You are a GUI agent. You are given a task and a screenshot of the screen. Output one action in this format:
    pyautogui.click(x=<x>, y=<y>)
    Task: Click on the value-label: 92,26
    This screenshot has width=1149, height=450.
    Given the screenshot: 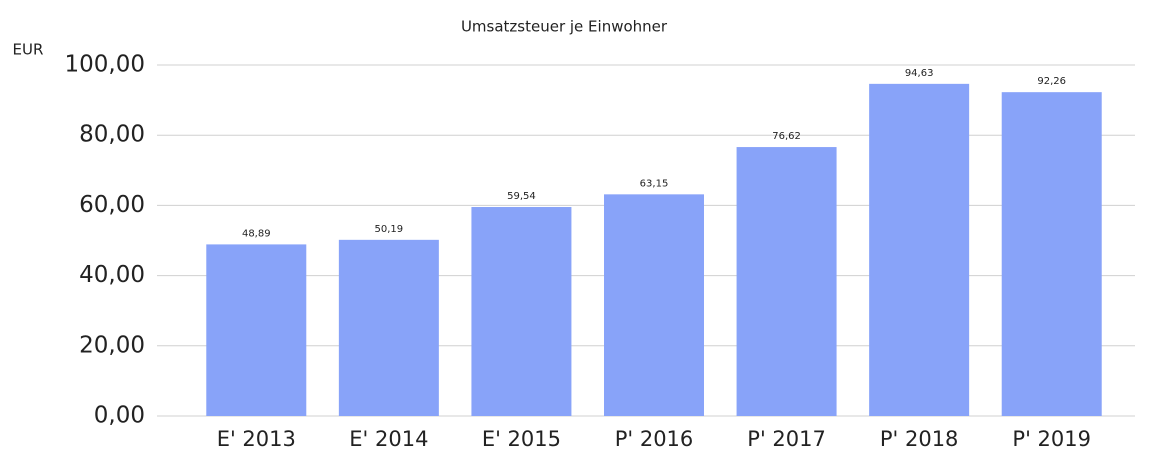 What is the action you would take?
    pyautogui.click(x=1051, y=81)
    